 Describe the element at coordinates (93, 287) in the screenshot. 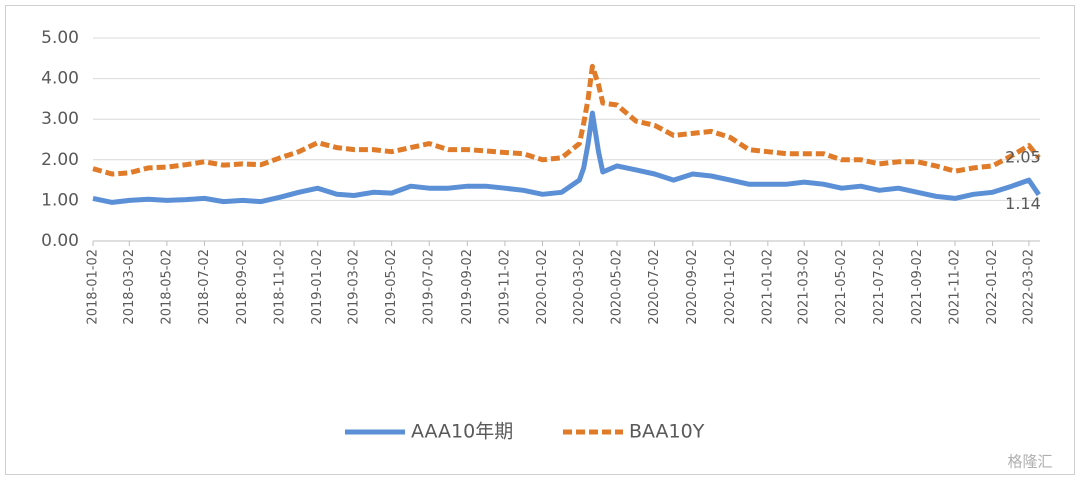

I see `x-tick-label: 2018-01-02` at that location.